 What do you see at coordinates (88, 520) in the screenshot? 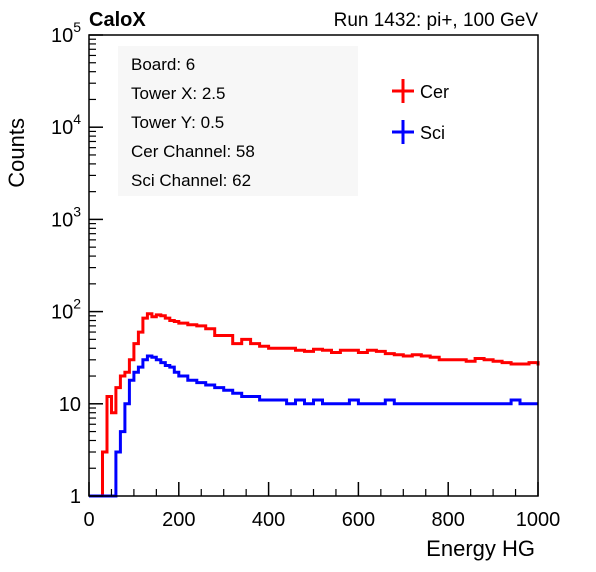
I see `x-tick-label: 0` at bounding box center [88, 520].